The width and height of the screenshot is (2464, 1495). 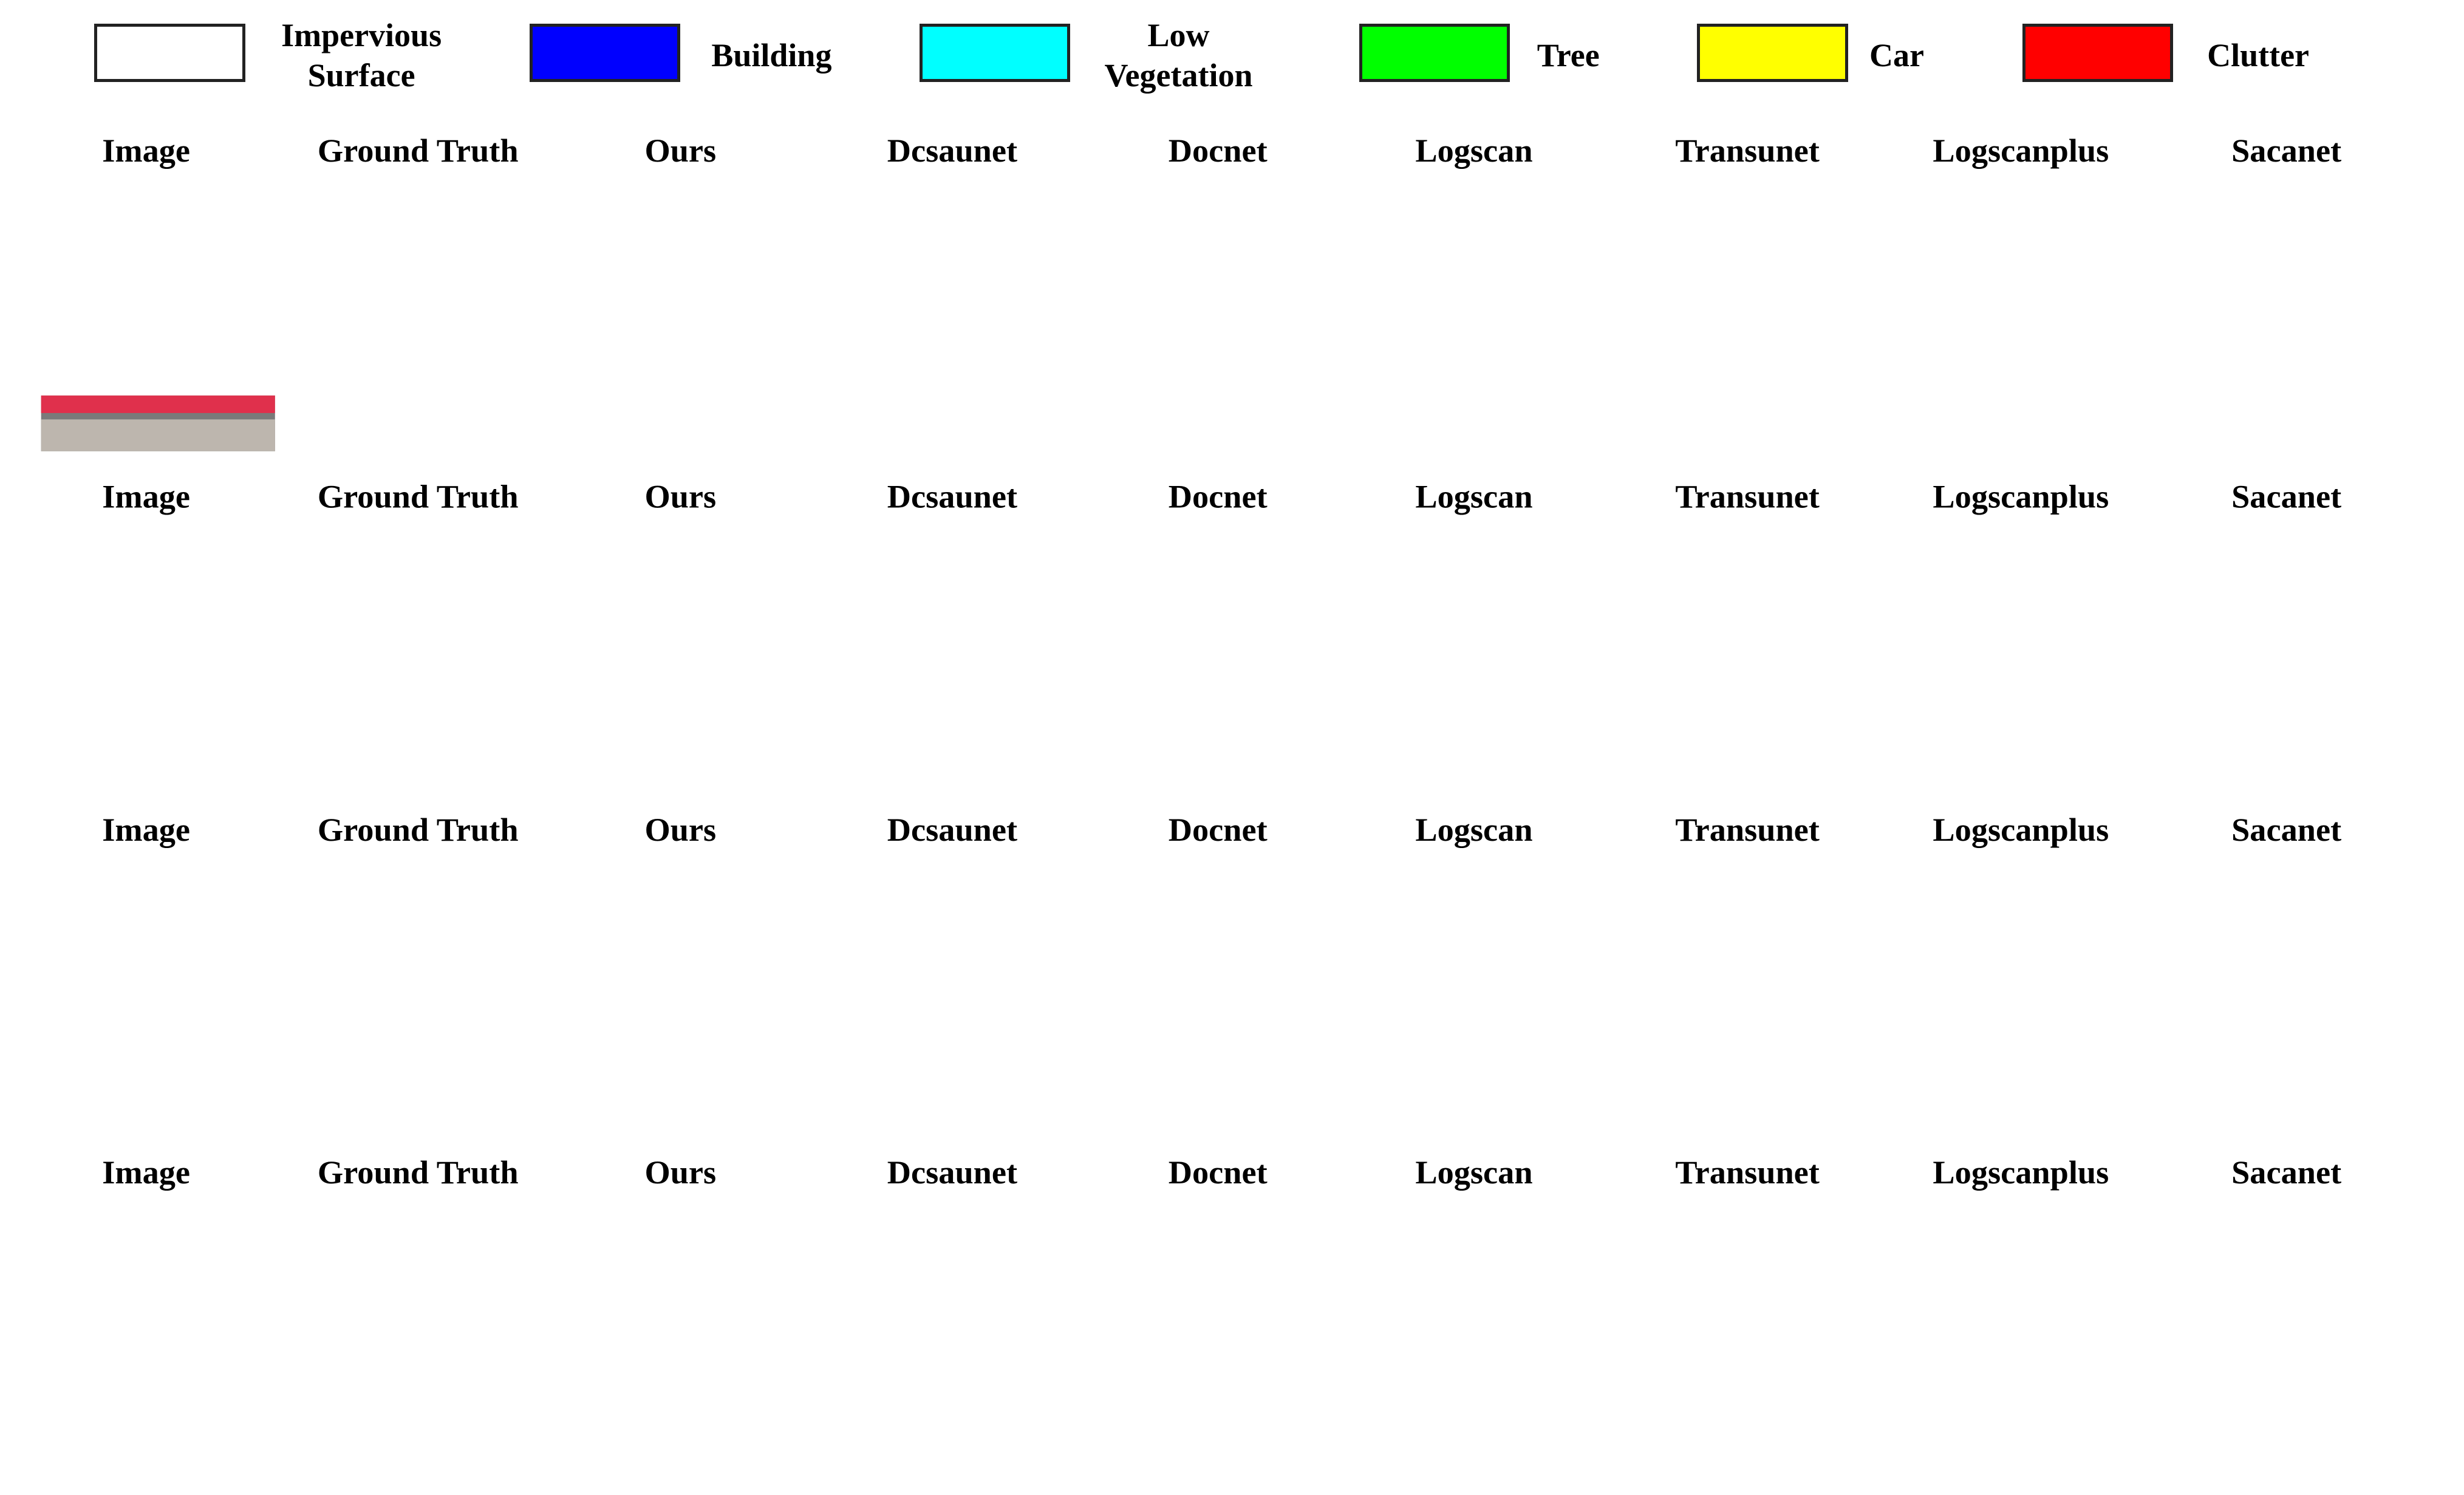 I want to click on input-image, so click(x=148, y=1341).